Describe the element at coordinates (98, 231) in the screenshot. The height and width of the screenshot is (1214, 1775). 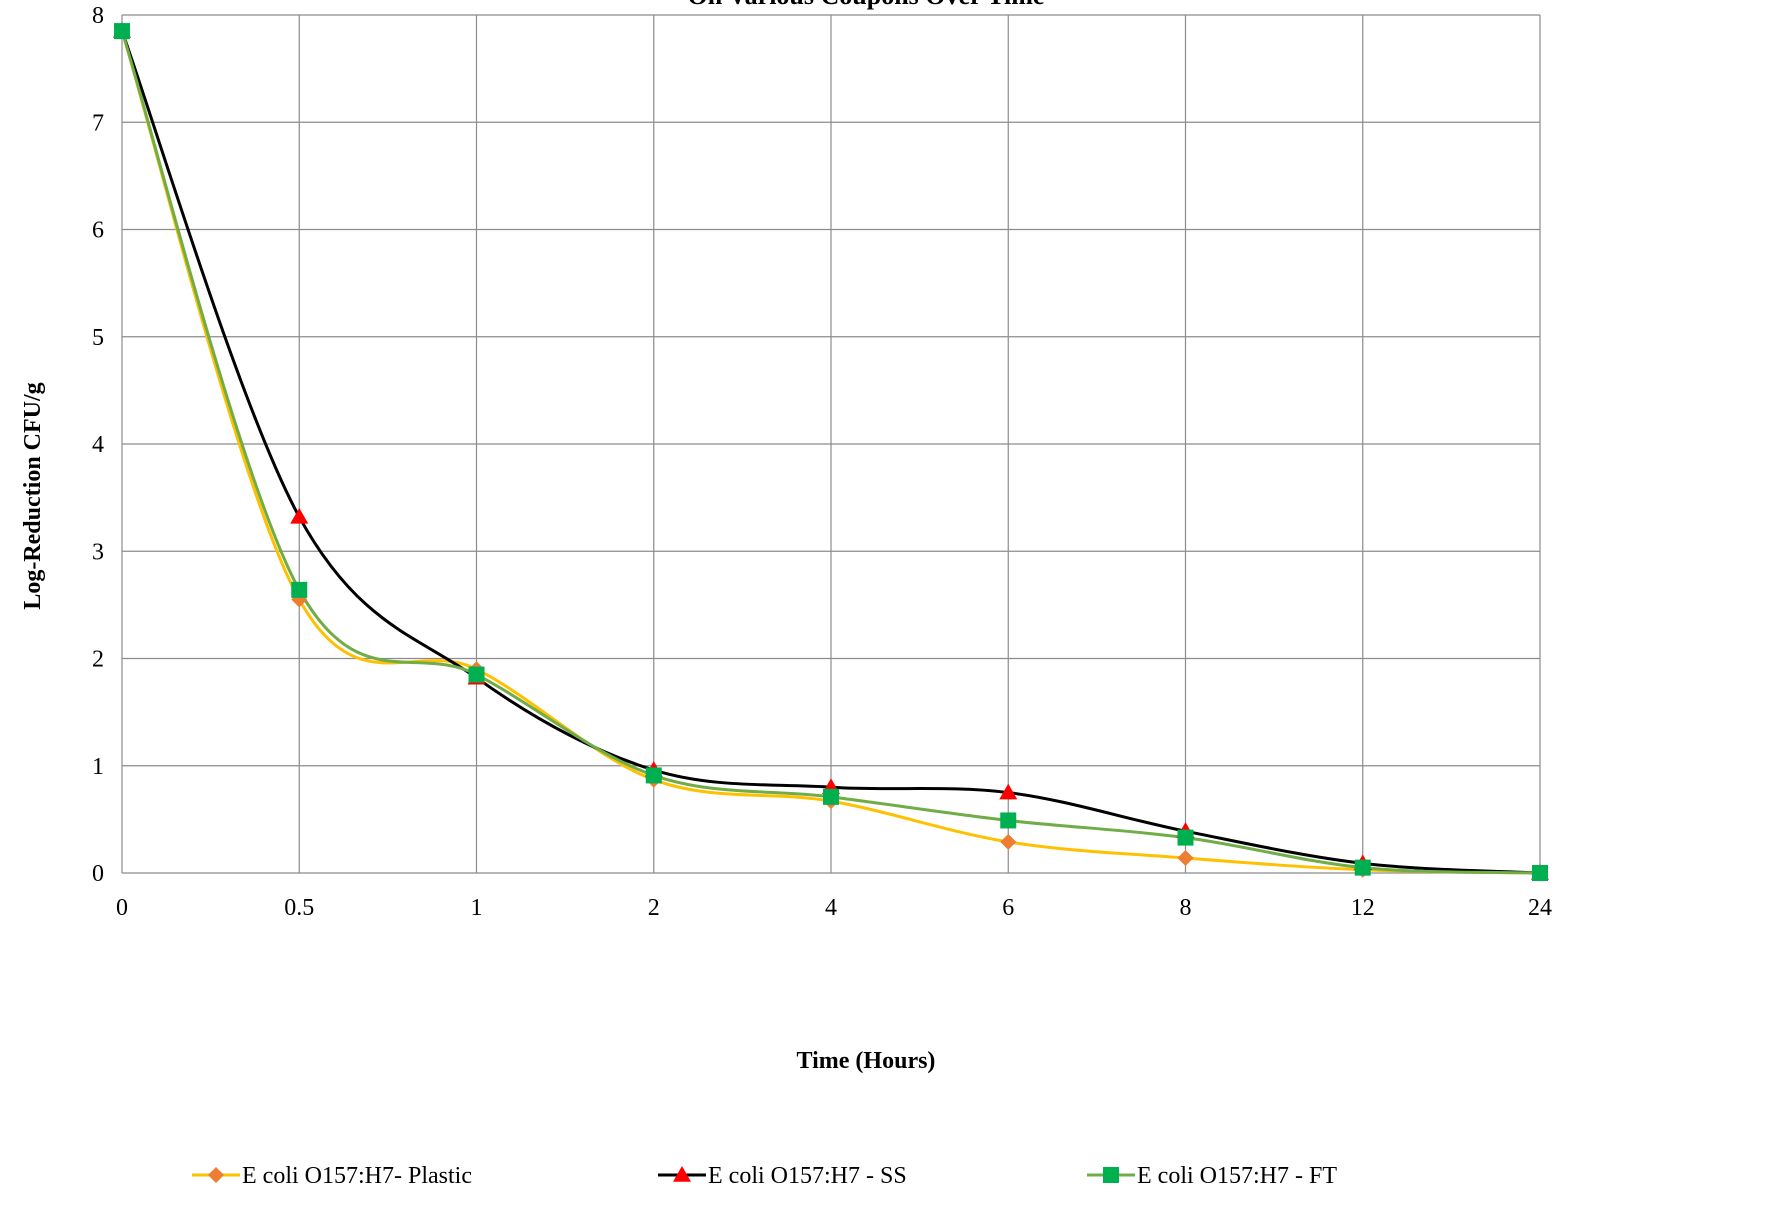
I see `y-tick-label: 6` at that location.